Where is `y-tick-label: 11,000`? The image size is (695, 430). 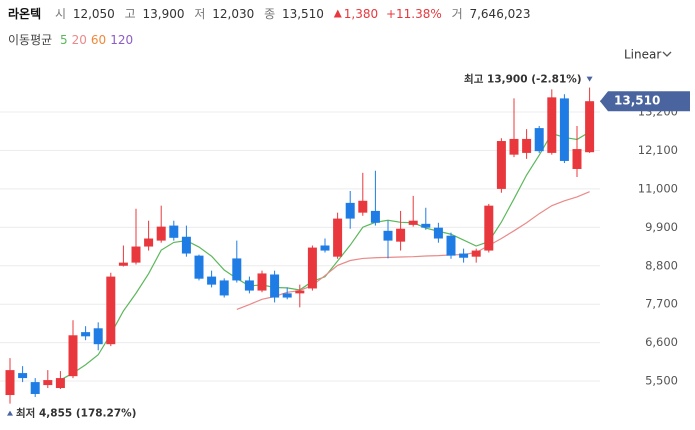 y-tick-label: 11,000 is located at coordinates (658, 188).